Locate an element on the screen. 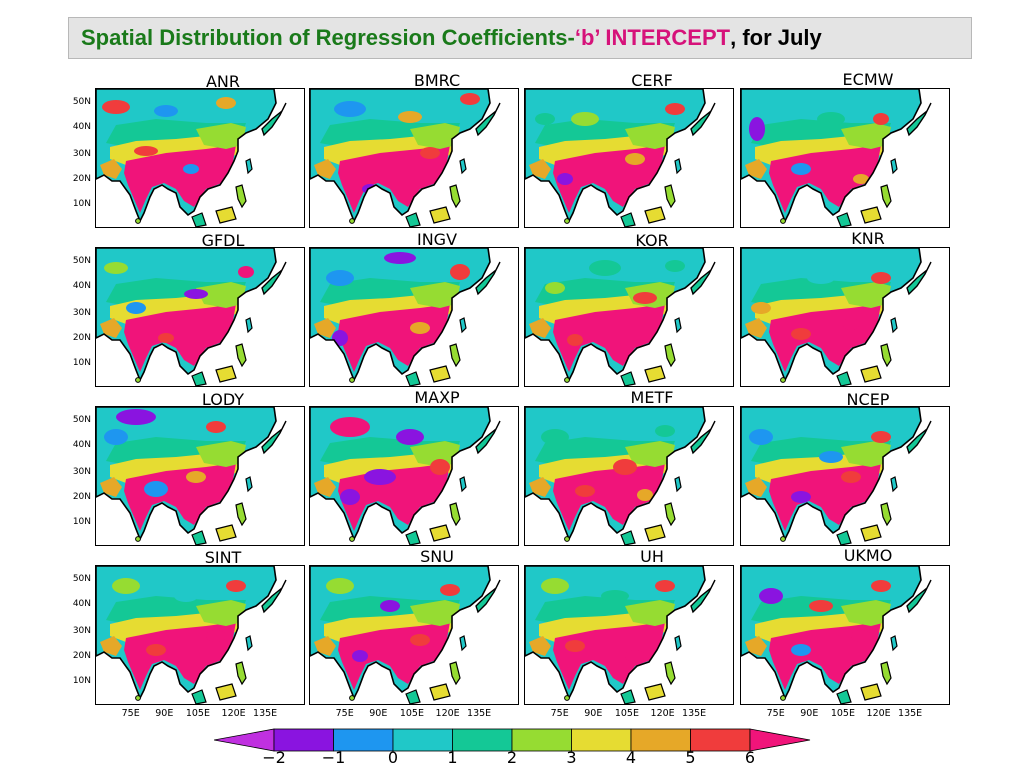 Image resolution: width=1024 pixels, height=768 pixels. map-panel-gfdl is located at coordinates (200, 317).